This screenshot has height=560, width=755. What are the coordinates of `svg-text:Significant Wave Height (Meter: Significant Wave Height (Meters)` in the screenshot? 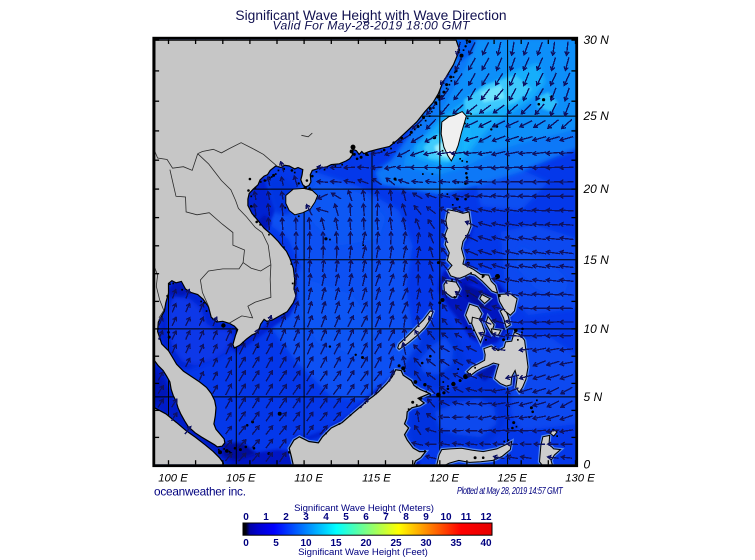 It's located at (364, 508).